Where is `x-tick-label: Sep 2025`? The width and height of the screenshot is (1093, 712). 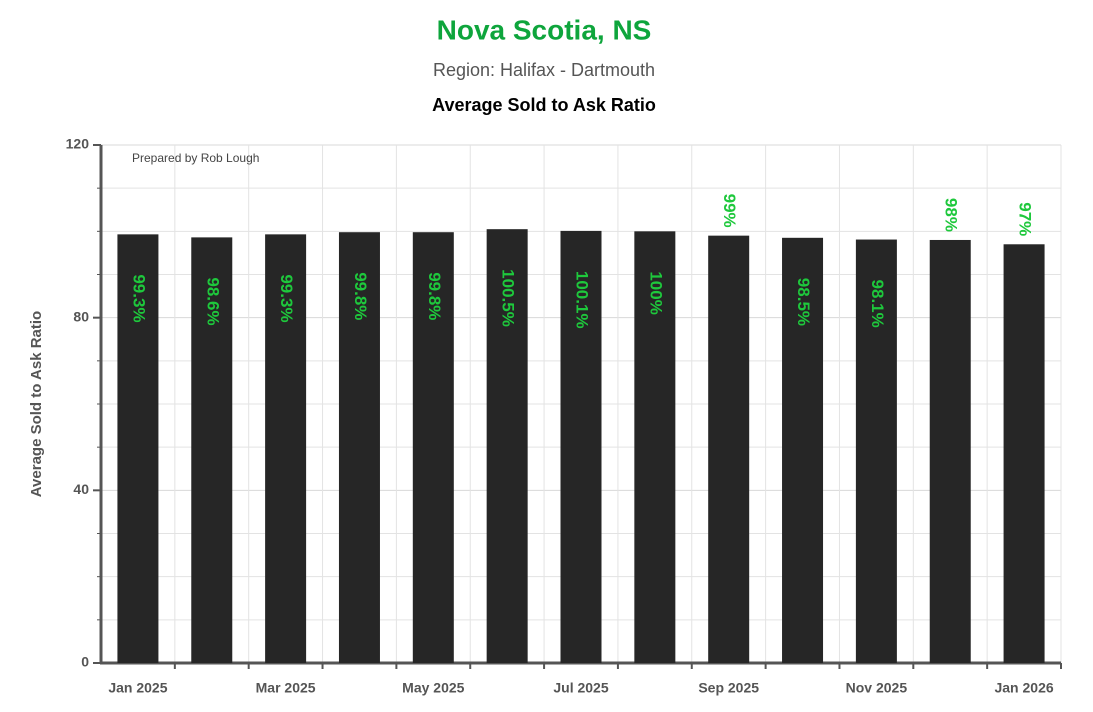
x-tick-label: Sep 2025 is located at coordinates (728, 688).